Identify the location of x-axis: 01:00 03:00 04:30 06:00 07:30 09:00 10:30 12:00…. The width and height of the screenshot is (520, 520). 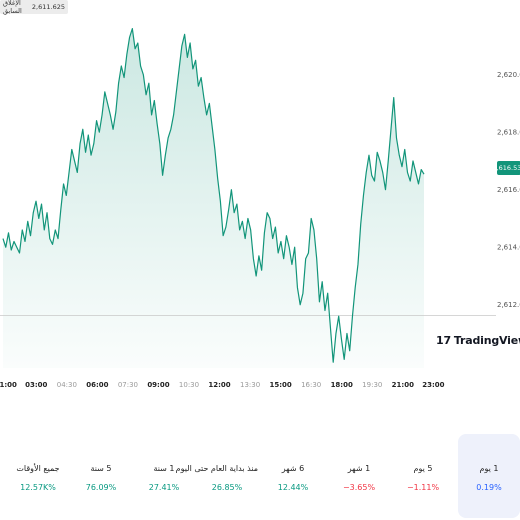
(222, 385).